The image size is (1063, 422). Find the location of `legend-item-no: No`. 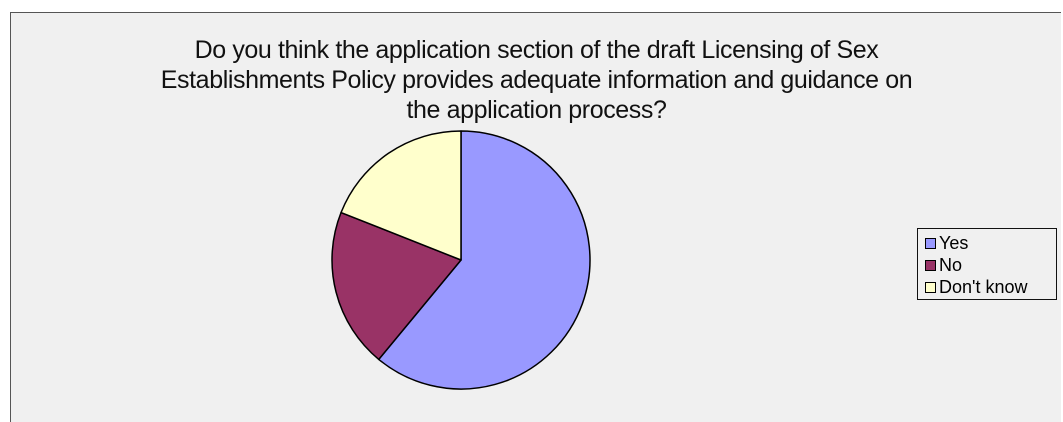

legend-item-no: No is located at coordinates (990, 265).